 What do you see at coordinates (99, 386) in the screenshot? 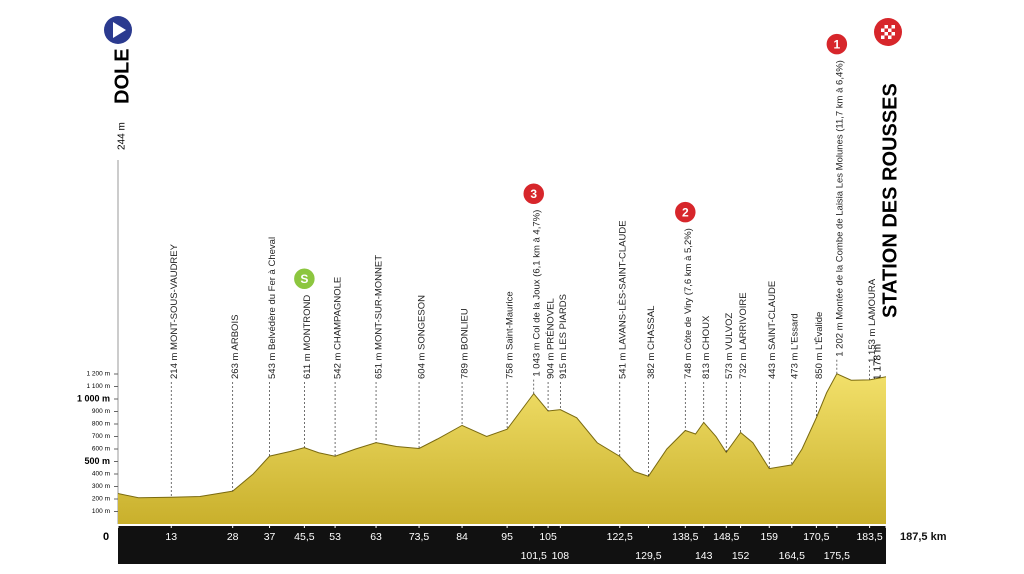
I see `y-tick-label: 1 100 m` at bounding box center [99, 386].